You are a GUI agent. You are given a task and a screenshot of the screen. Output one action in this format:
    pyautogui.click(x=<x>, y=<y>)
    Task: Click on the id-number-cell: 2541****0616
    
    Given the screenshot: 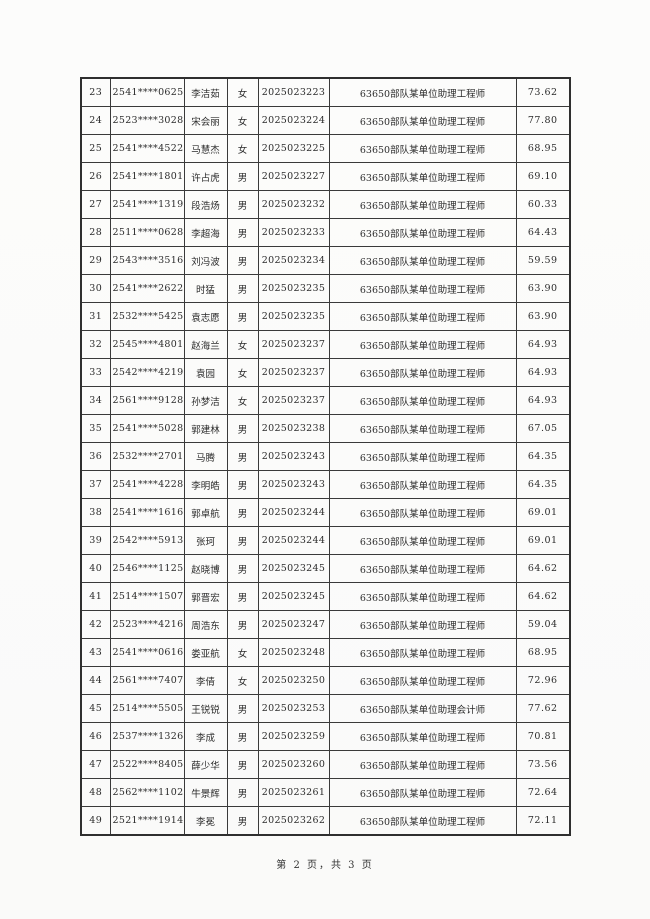 What is the action you would take?
    pyautogui.click(x=147, y=652)
    